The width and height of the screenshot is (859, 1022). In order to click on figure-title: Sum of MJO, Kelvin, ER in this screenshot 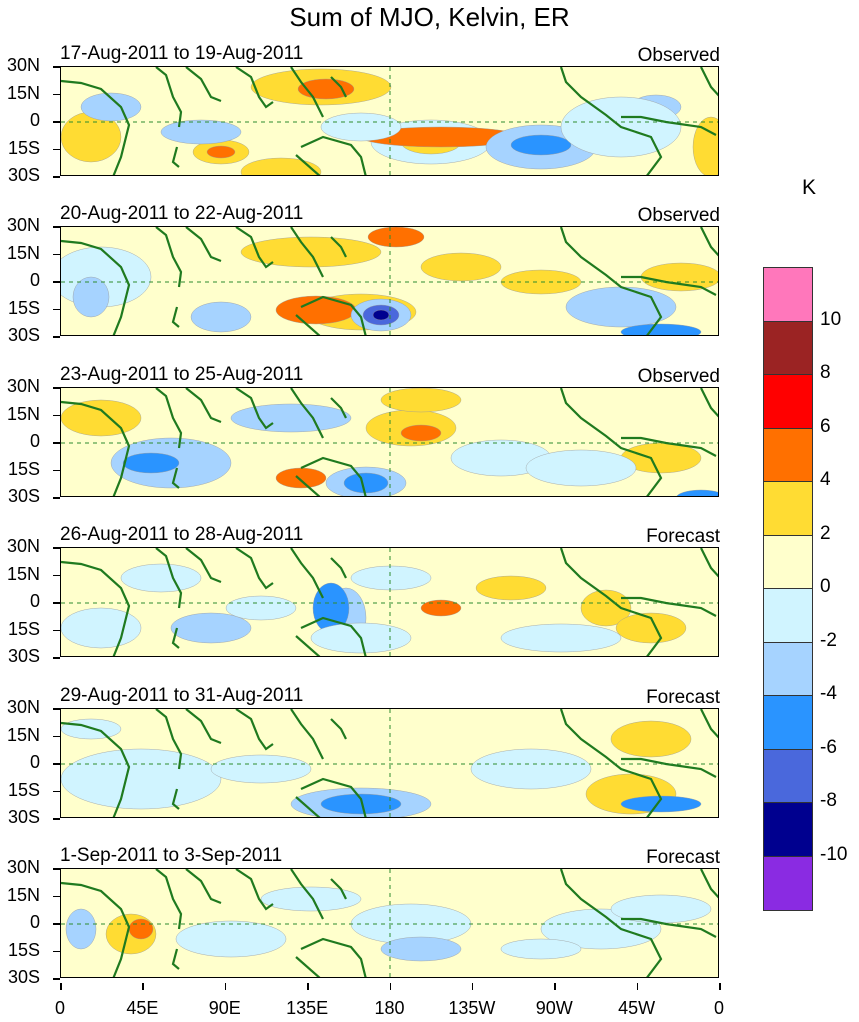, I will do `click(429, 17)`.